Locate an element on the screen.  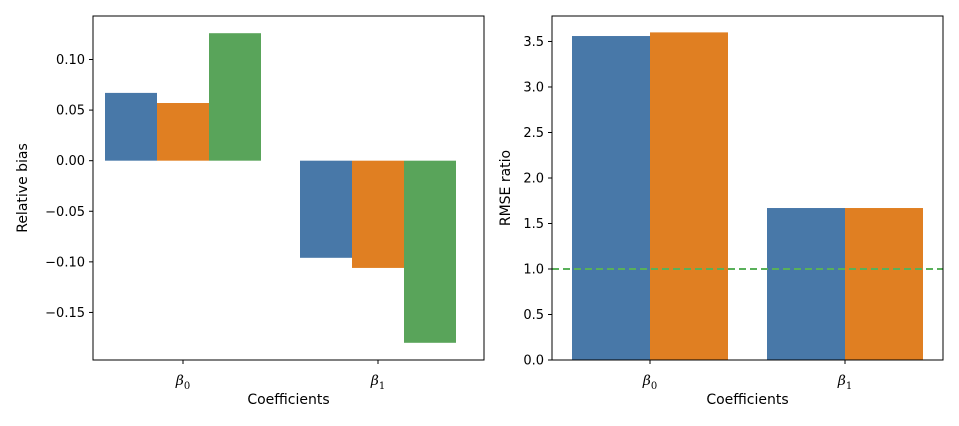
y-tick-label: 1.0 is located at coordinates (533, 269).